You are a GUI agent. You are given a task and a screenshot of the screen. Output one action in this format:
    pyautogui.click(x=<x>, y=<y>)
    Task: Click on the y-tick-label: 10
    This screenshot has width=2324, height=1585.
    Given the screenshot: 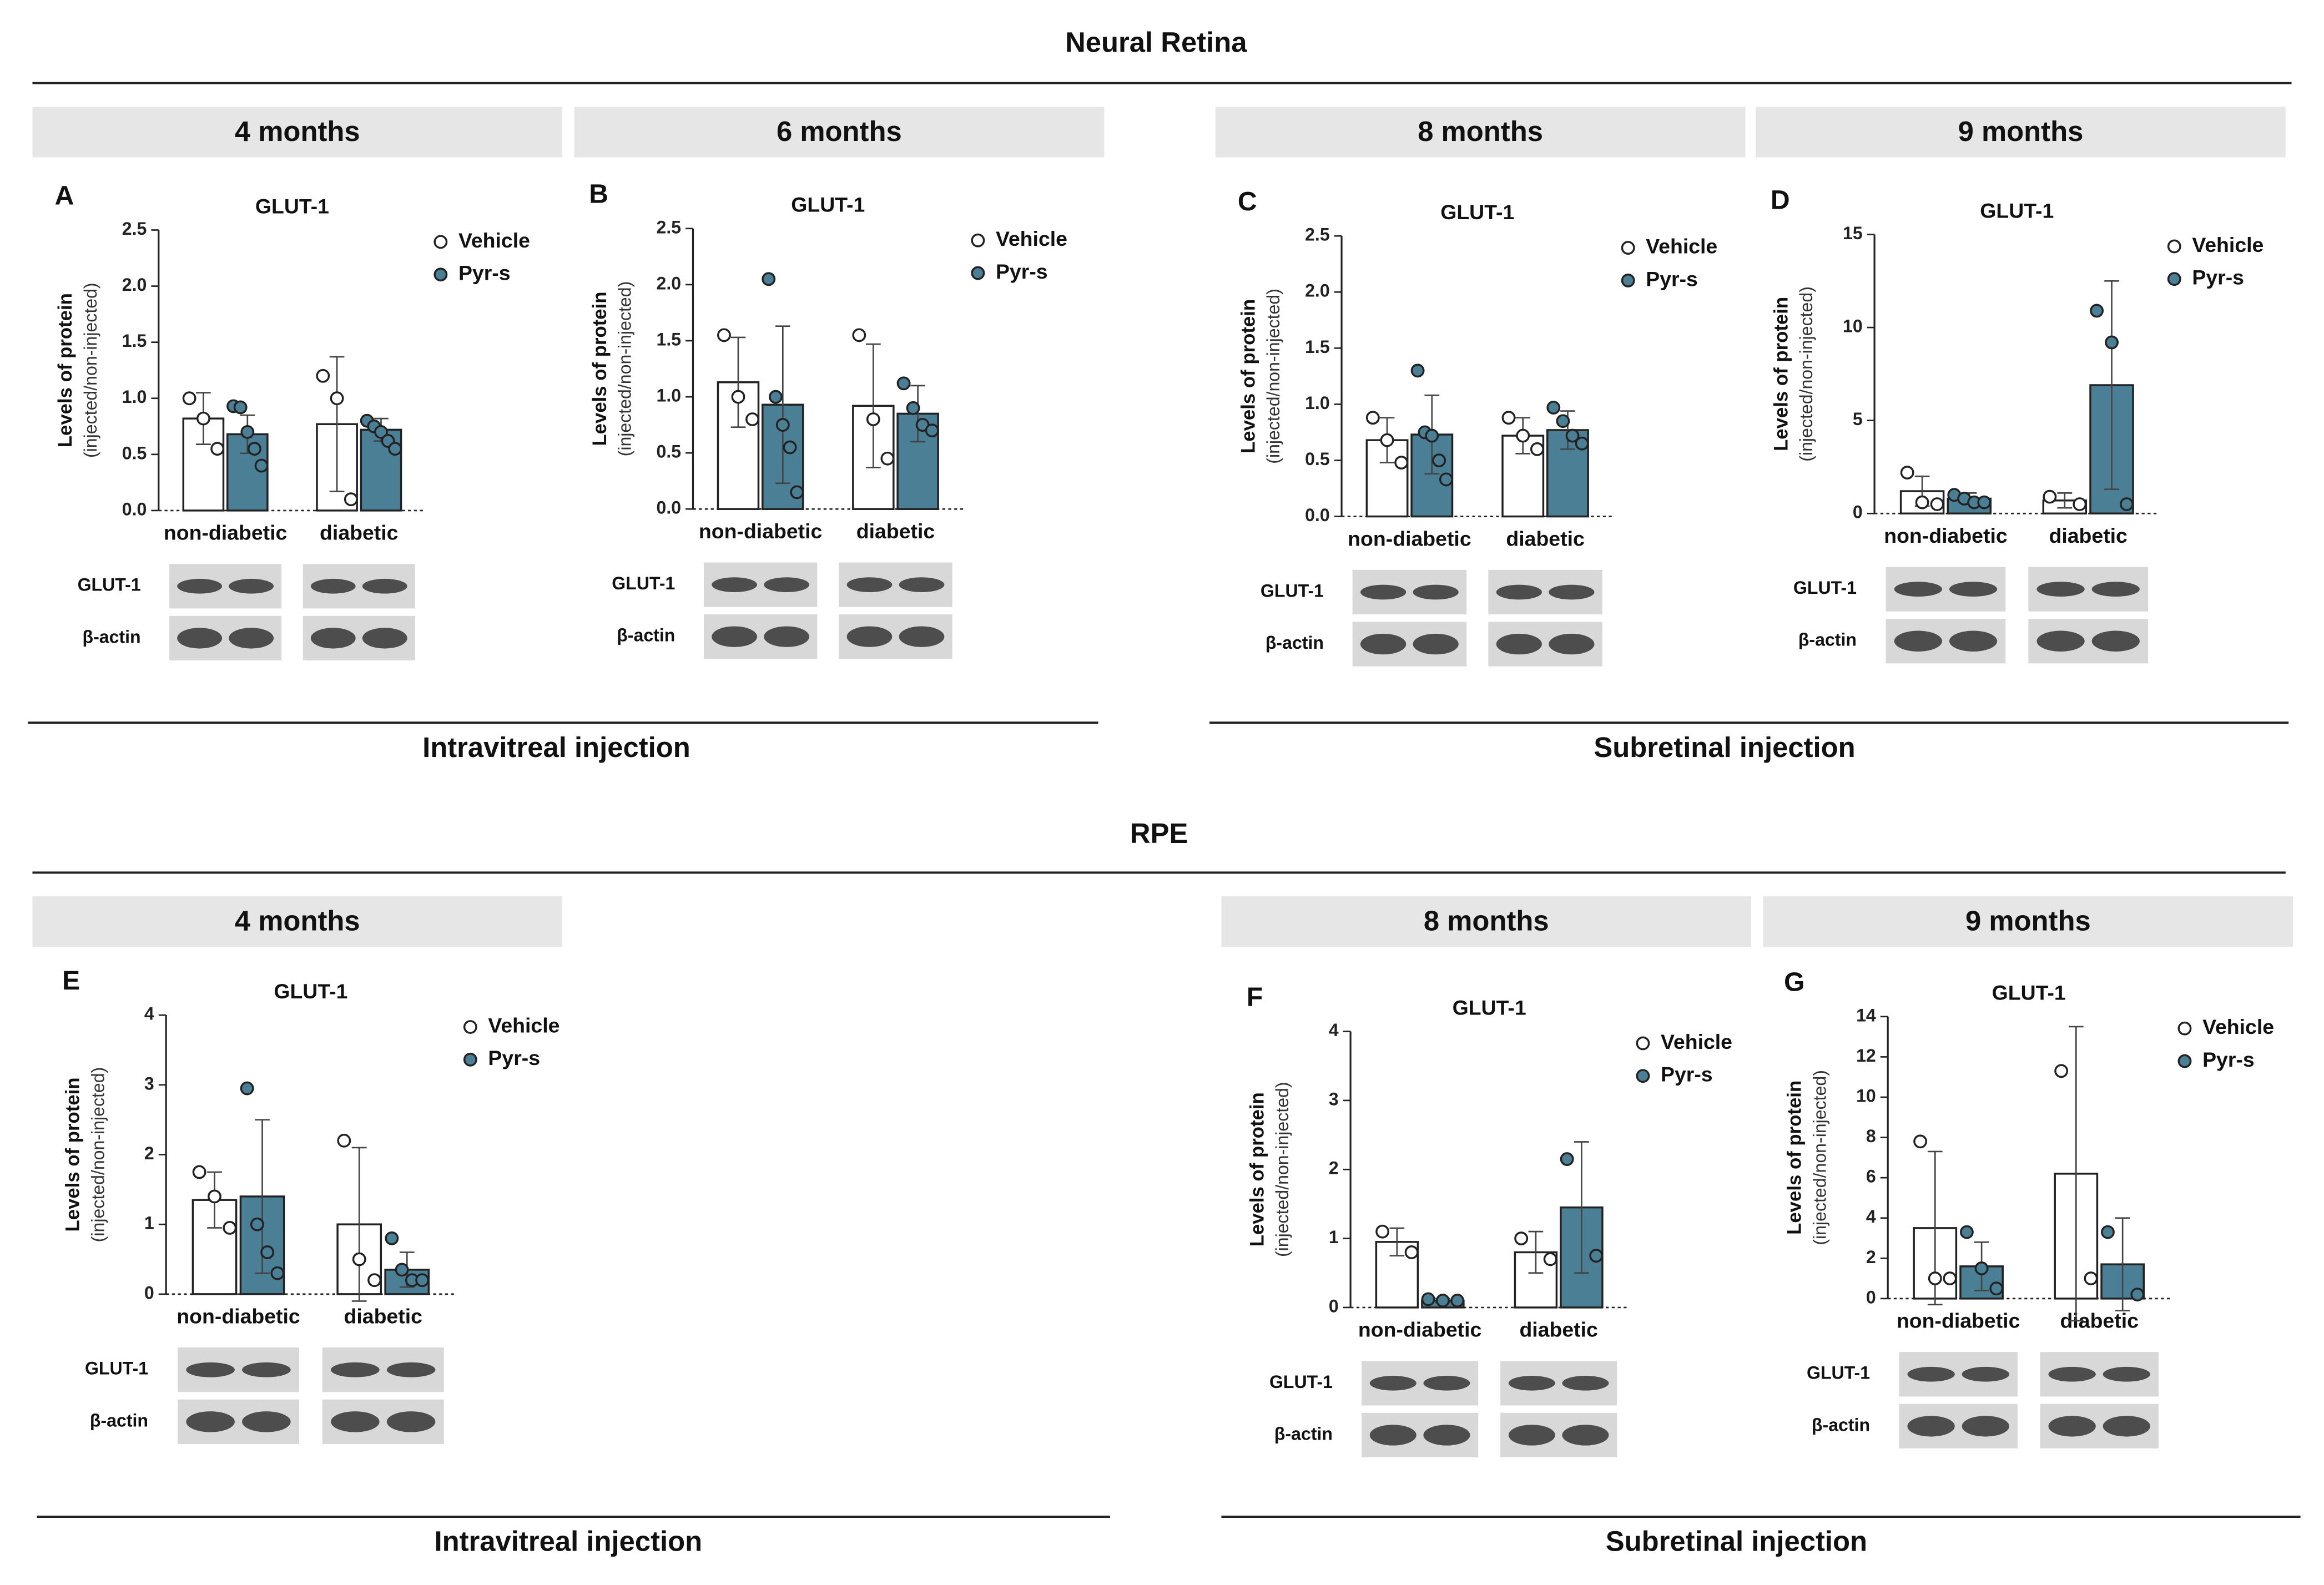 What is the action you would take?
    pyautogui.click(x=1866, y=1096)
    